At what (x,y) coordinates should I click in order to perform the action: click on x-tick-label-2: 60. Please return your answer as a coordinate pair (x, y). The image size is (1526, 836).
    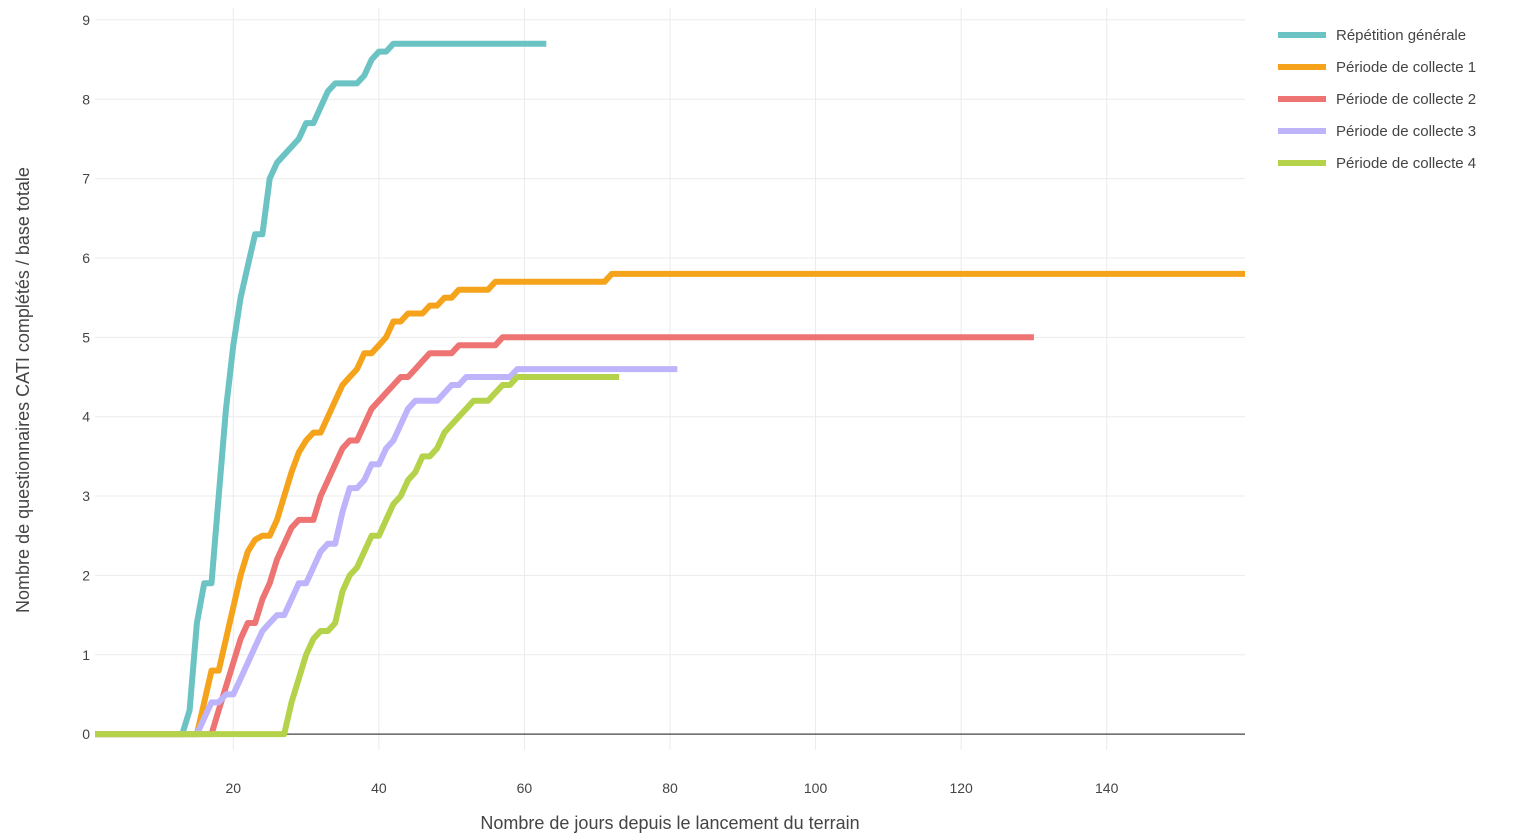
    Looking at the image, I should click on (525, 788).